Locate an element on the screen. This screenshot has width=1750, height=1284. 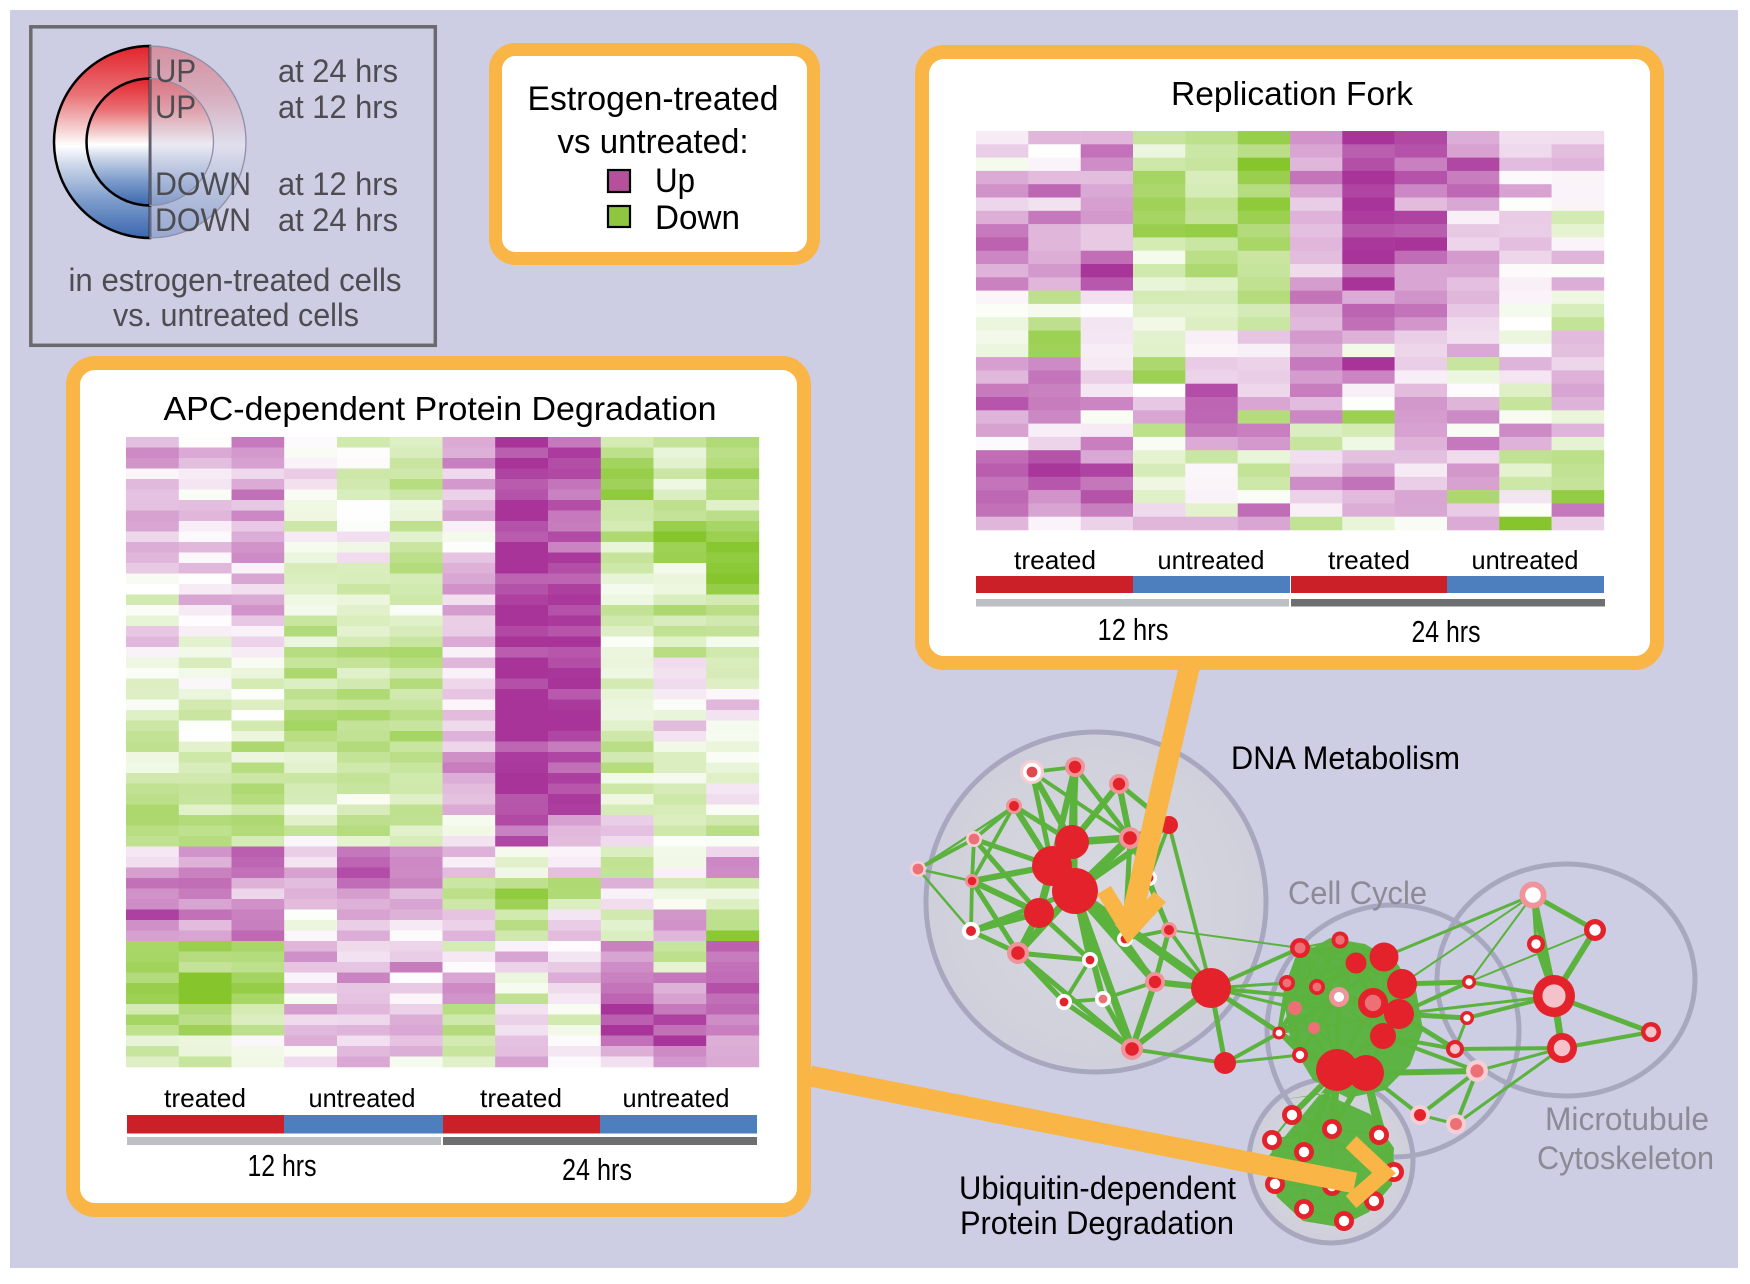
svg-text:APC-dependent Protein Degradat: APC-dependent Protein Degradation is located at coordinates (440, 408).